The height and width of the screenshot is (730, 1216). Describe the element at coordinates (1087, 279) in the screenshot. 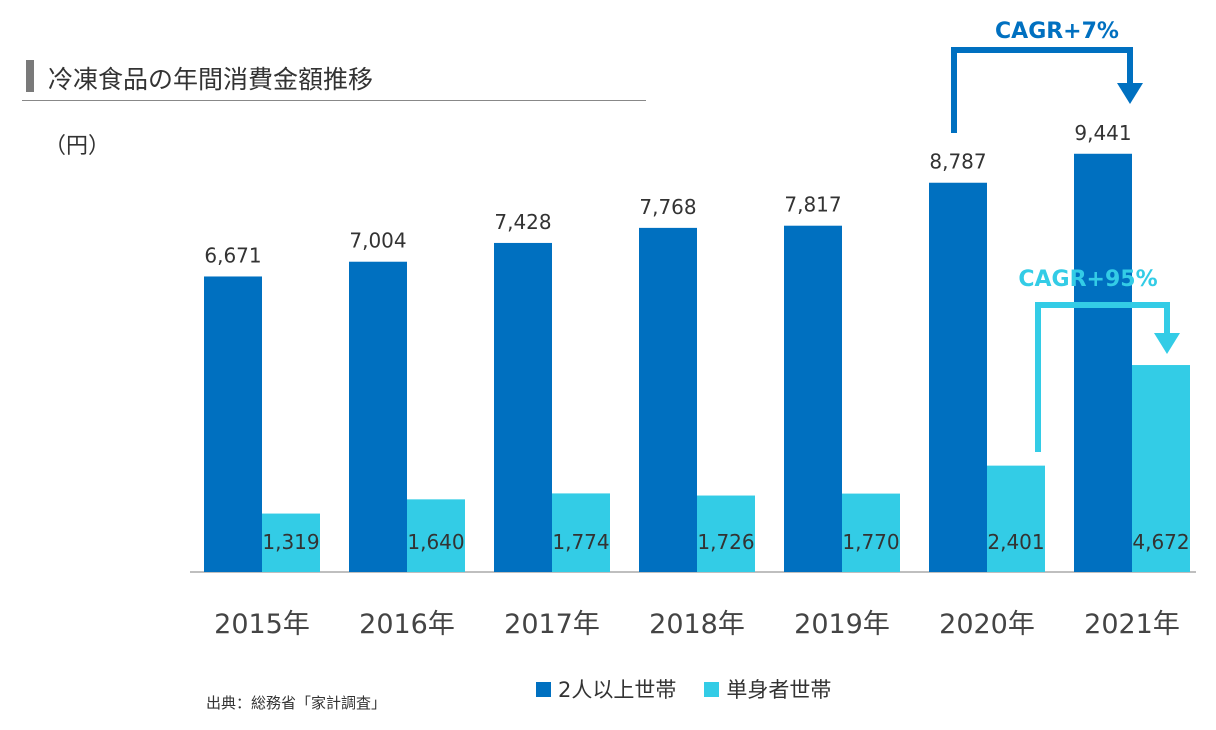

I see `cagr-label-series-2: CAGR+95%` at that location.